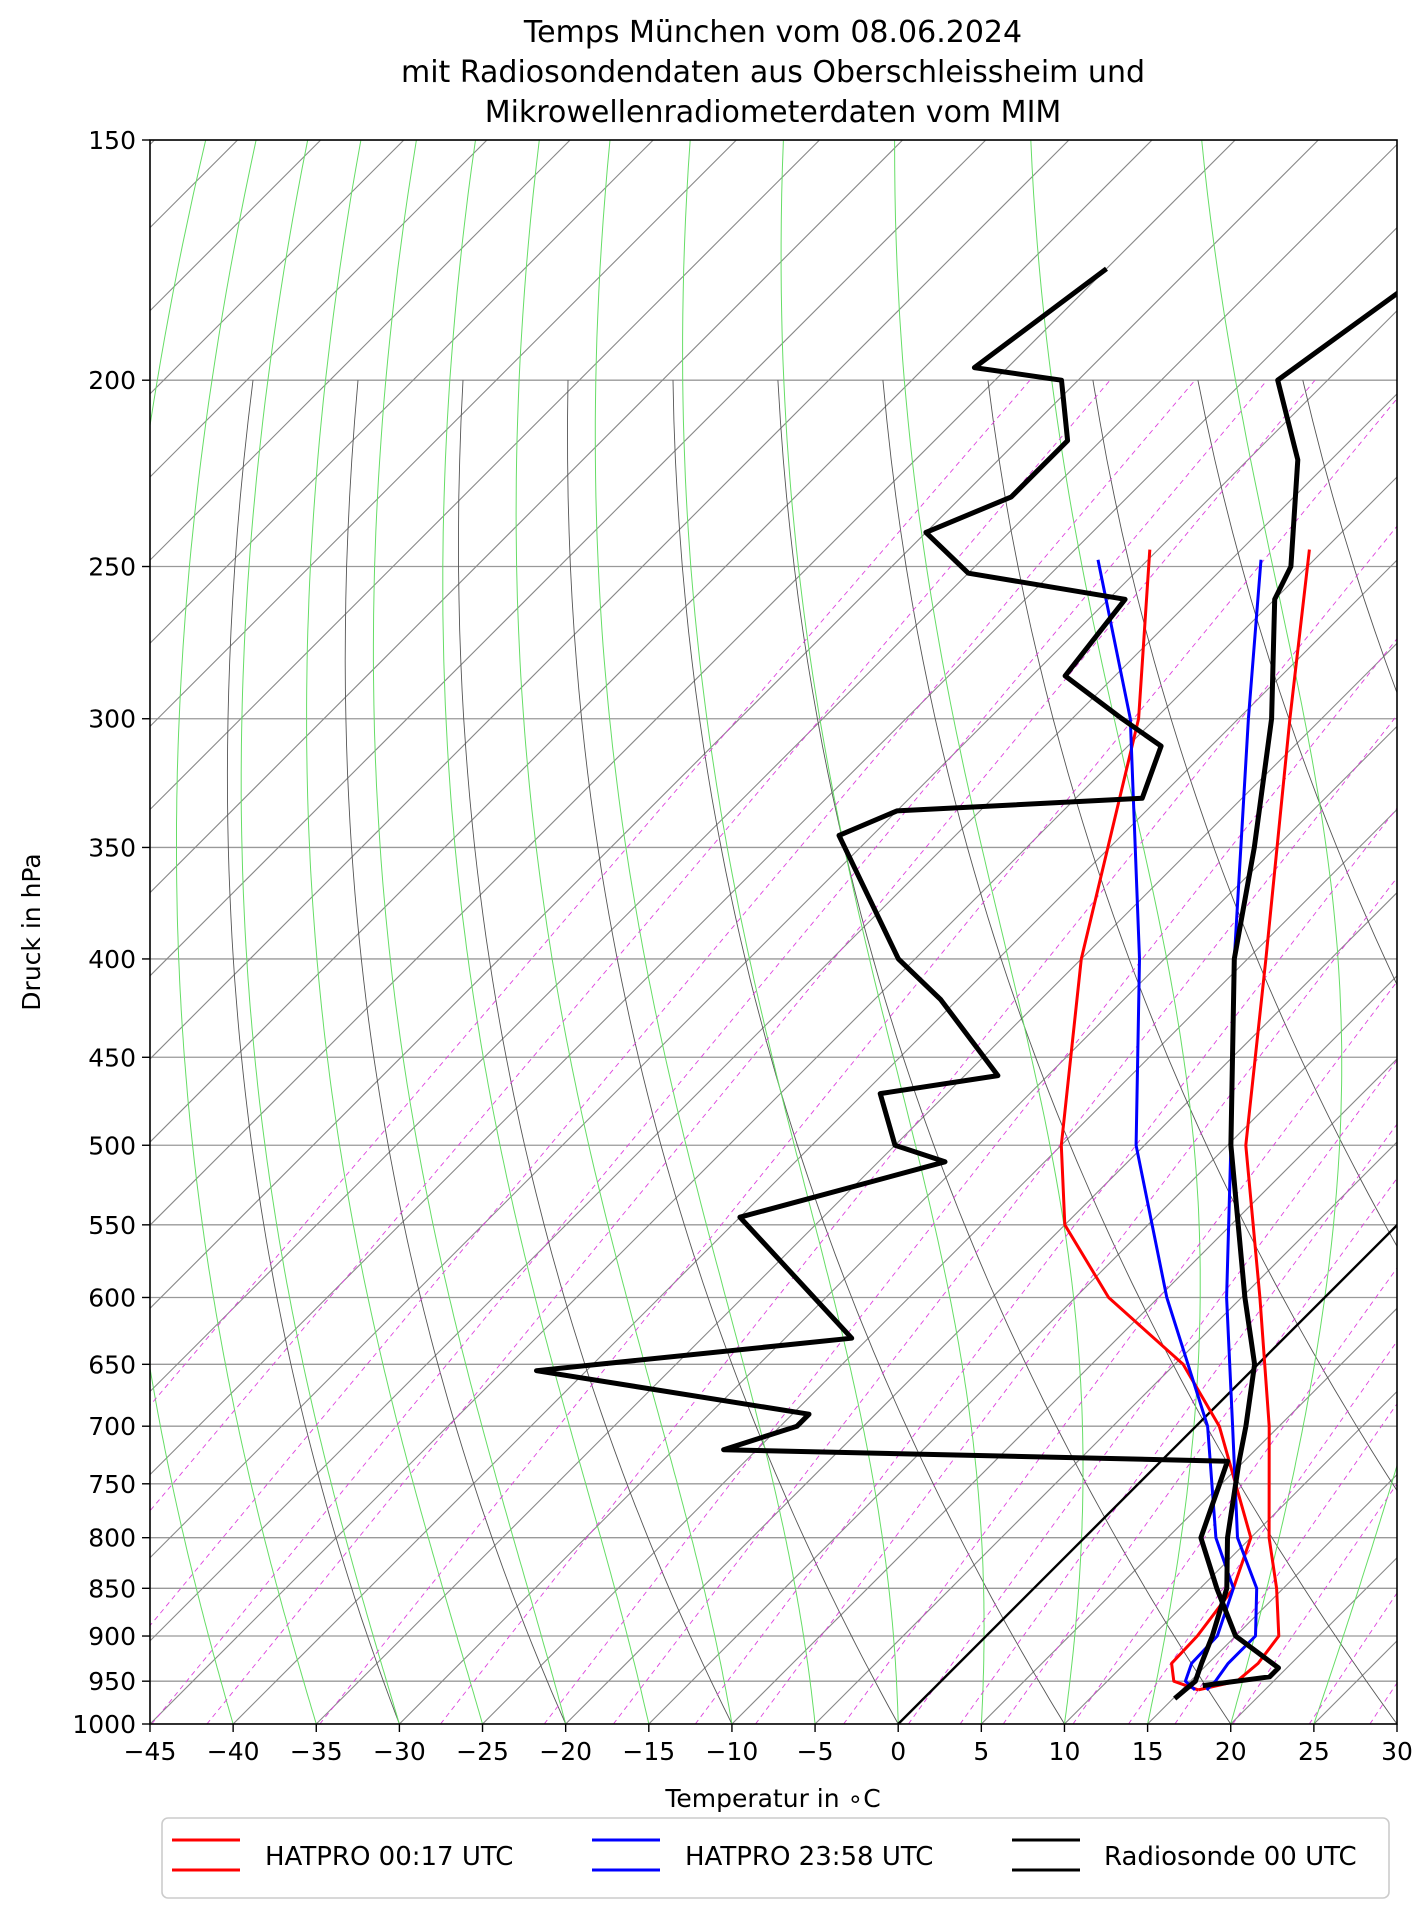 This screenshot has height=1907, width=1427. I want to click on x-tick-label: −5, so click(815, 1751).